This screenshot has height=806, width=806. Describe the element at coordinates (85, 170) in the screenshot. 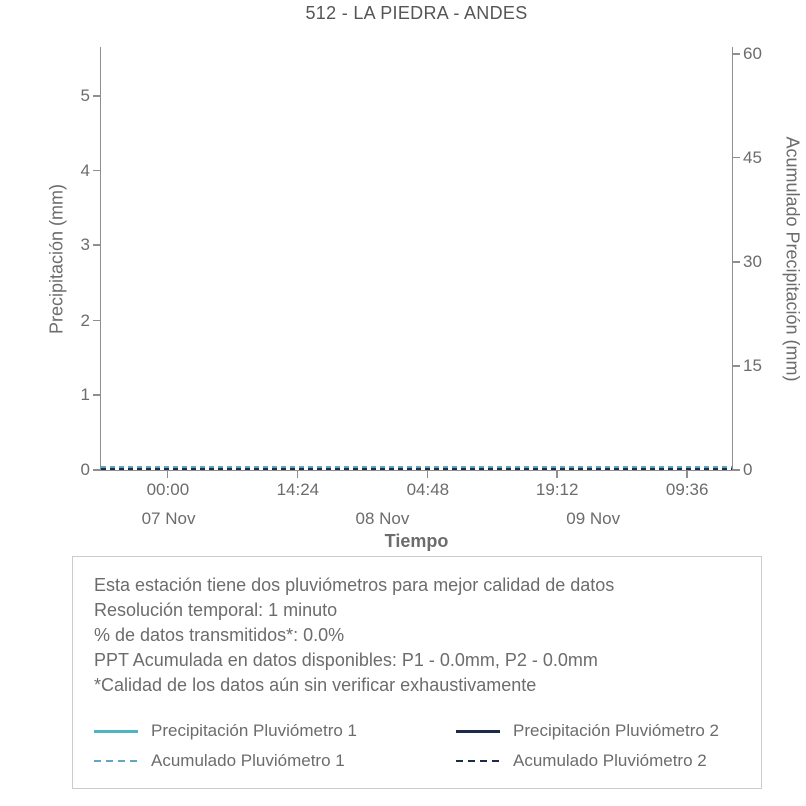

I see `y-axis-tick-label: 4` at that location.